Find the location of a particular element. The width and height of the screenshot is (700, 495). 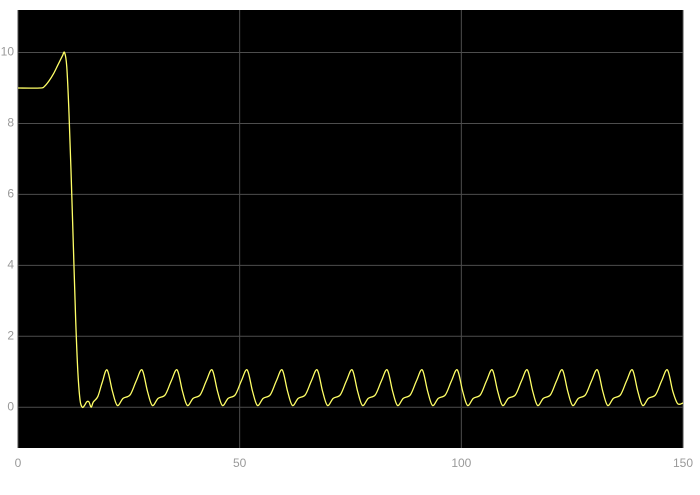

y-tick-label: 2 is located at coordinates (10, 335).